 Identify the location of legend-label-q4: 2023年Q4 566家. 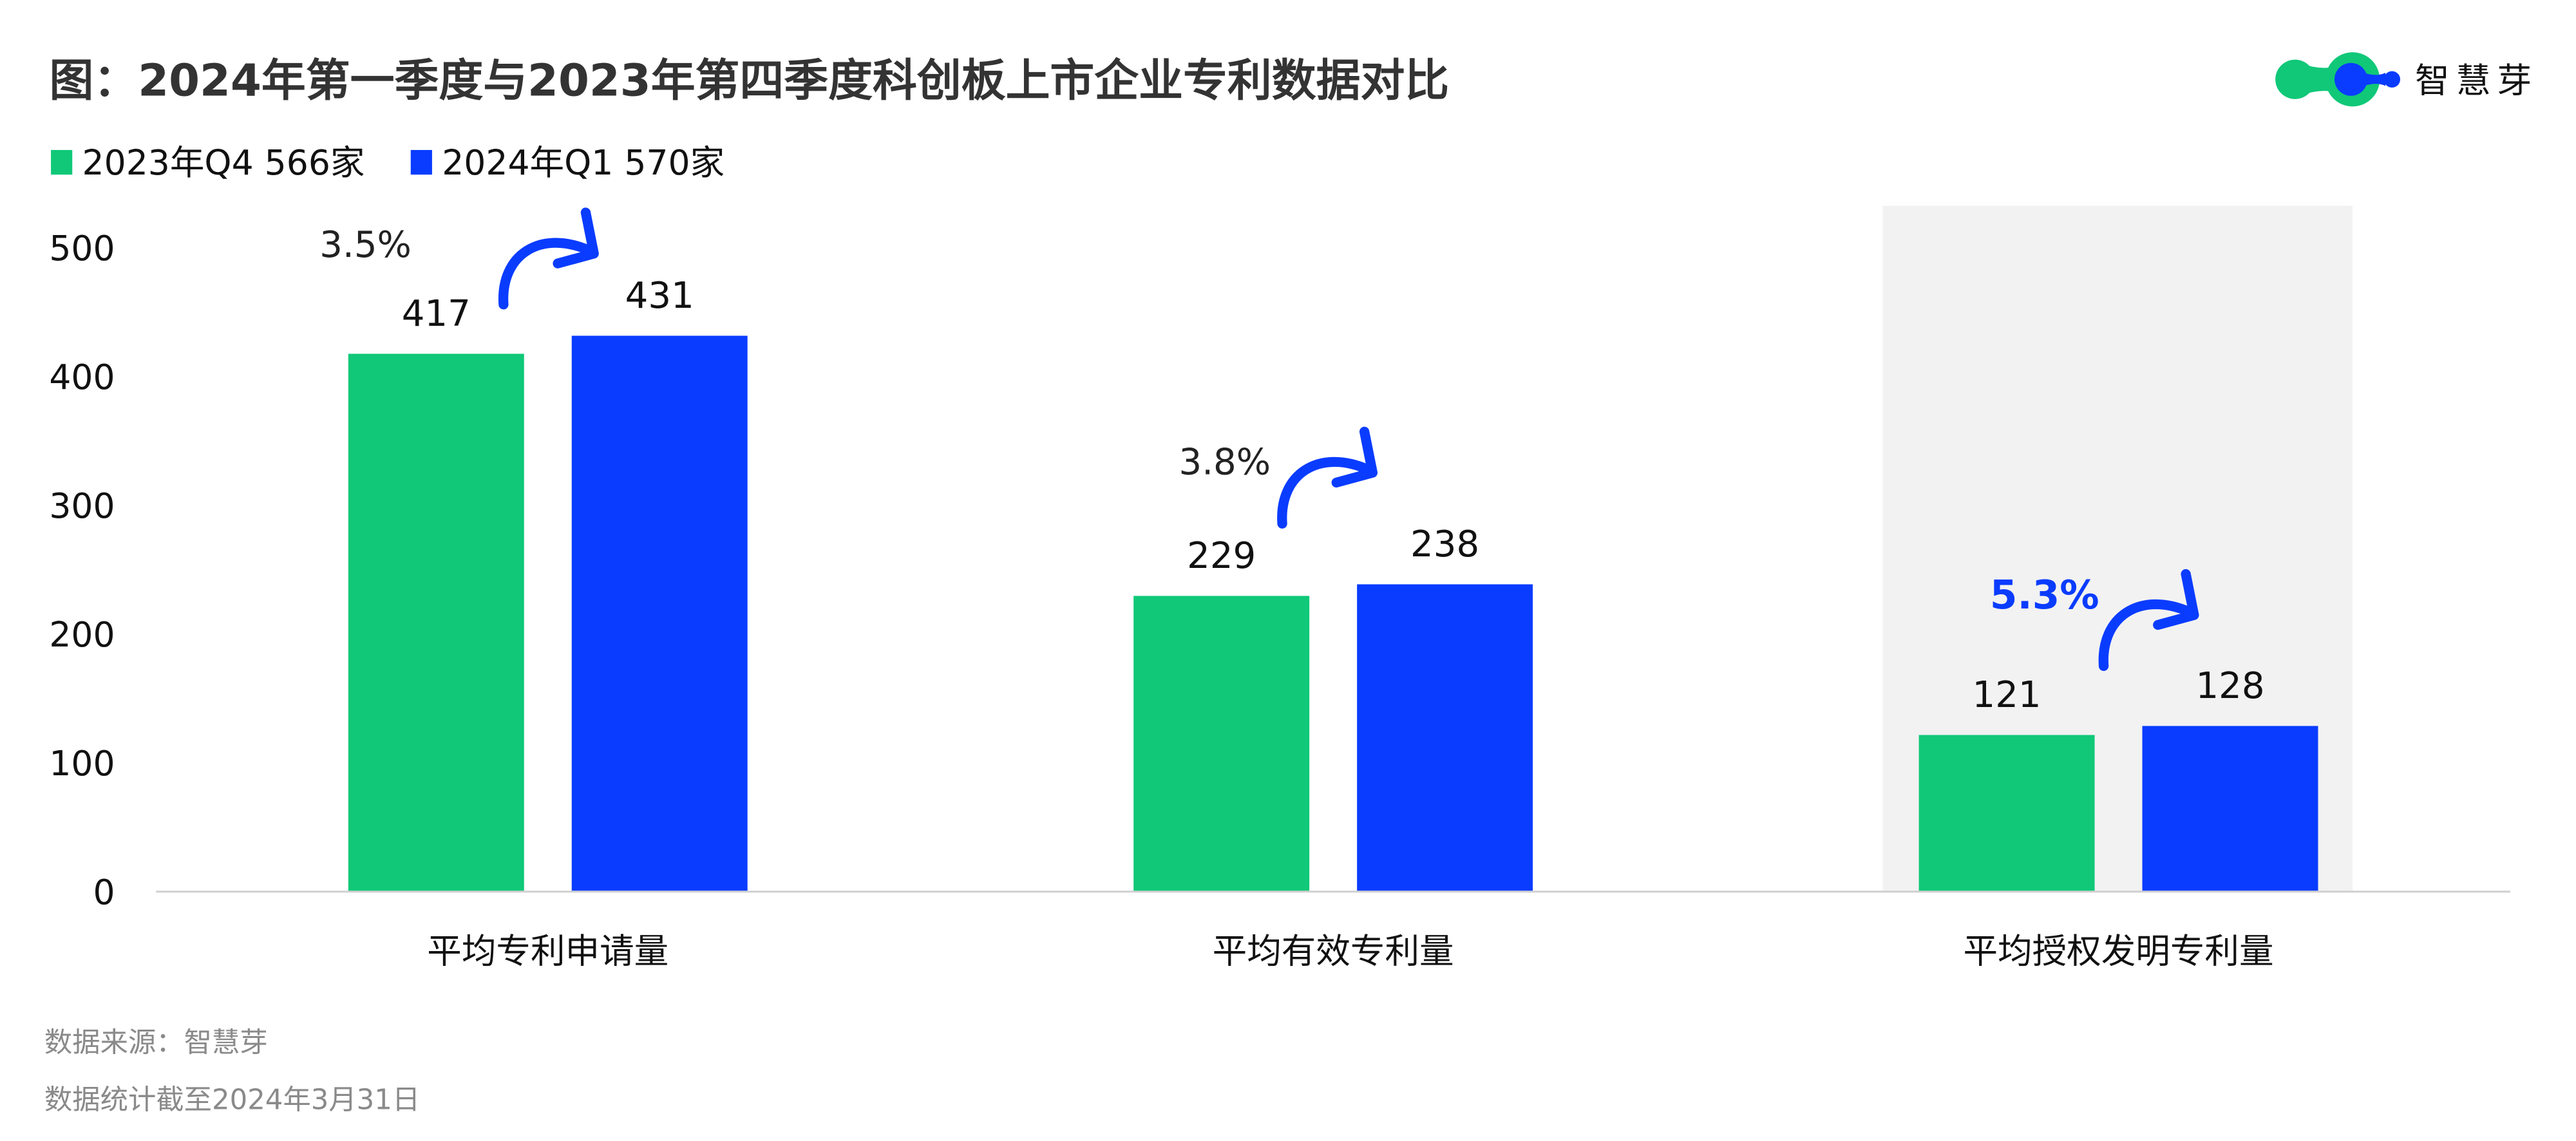
(224, 163).